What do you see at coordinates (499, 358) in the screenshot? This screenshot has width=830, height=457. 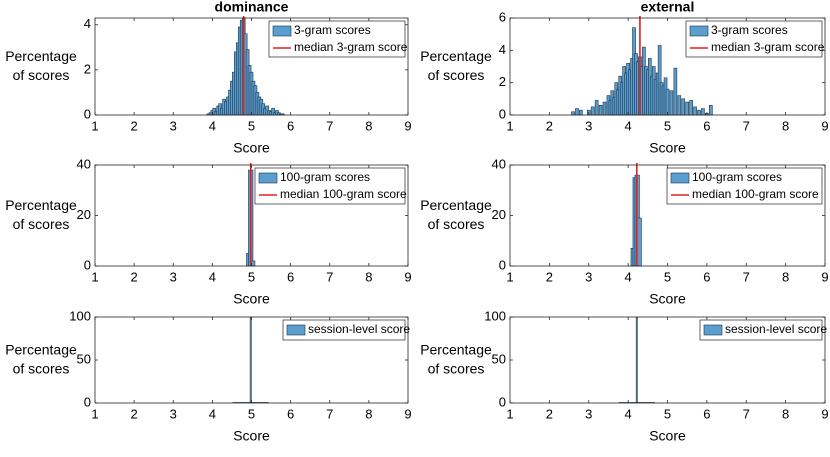 I see `y-tick-label: 50` at bounding box center [499, 358].